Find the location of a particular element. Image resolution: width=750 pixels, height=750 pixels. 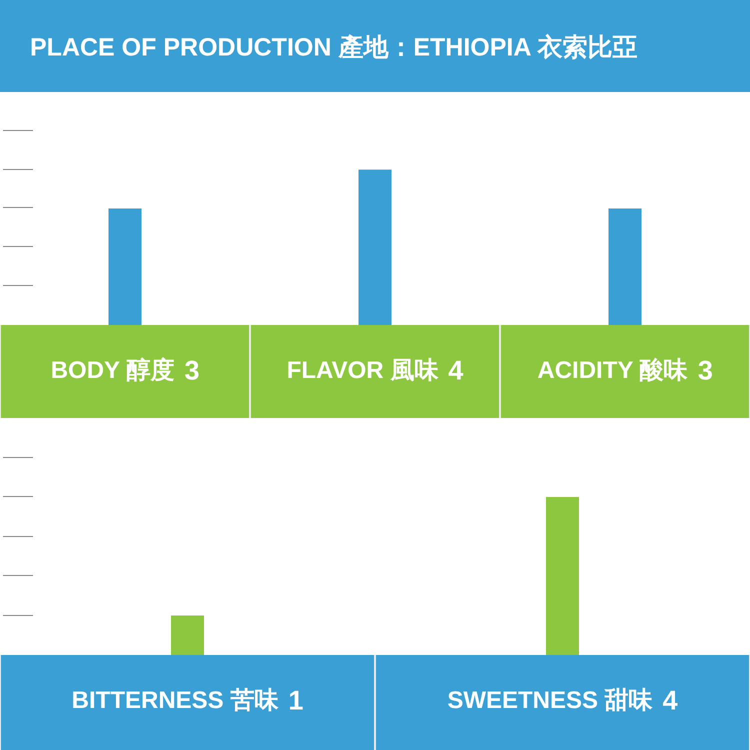

x-tick-label: BITTERNESS 苦味 is located at coordinates (176, 700).